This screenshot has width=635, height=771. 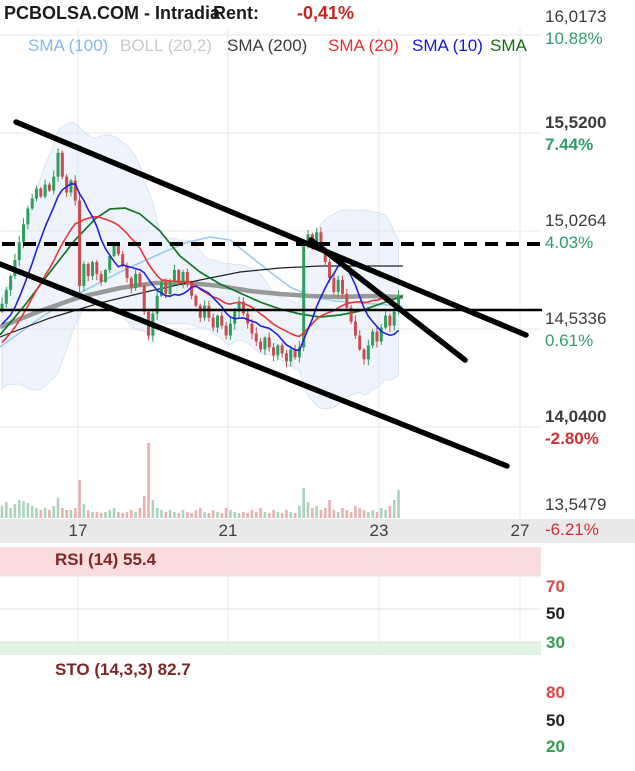 I want to click on sto-level-50: 50, so click(x=555, y=720).